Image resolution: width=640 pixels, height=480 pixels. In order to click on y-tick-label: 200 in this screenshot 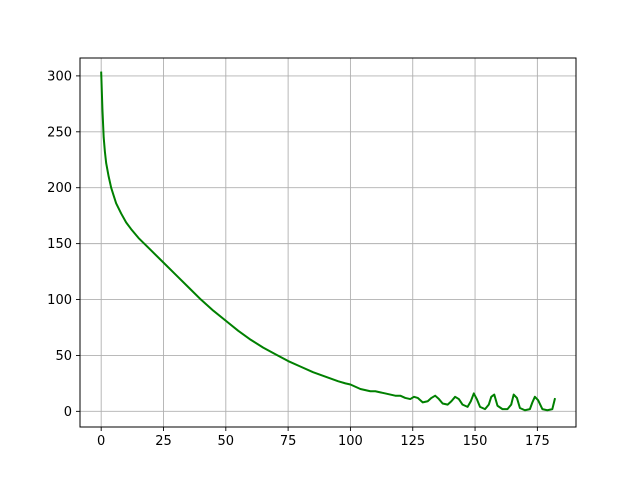, I will do `click(59, 188)`.